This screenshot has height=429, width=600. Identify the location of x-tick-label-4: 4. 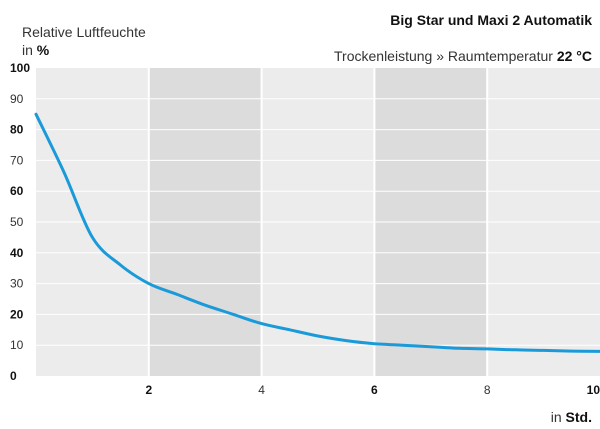
(261, 390).